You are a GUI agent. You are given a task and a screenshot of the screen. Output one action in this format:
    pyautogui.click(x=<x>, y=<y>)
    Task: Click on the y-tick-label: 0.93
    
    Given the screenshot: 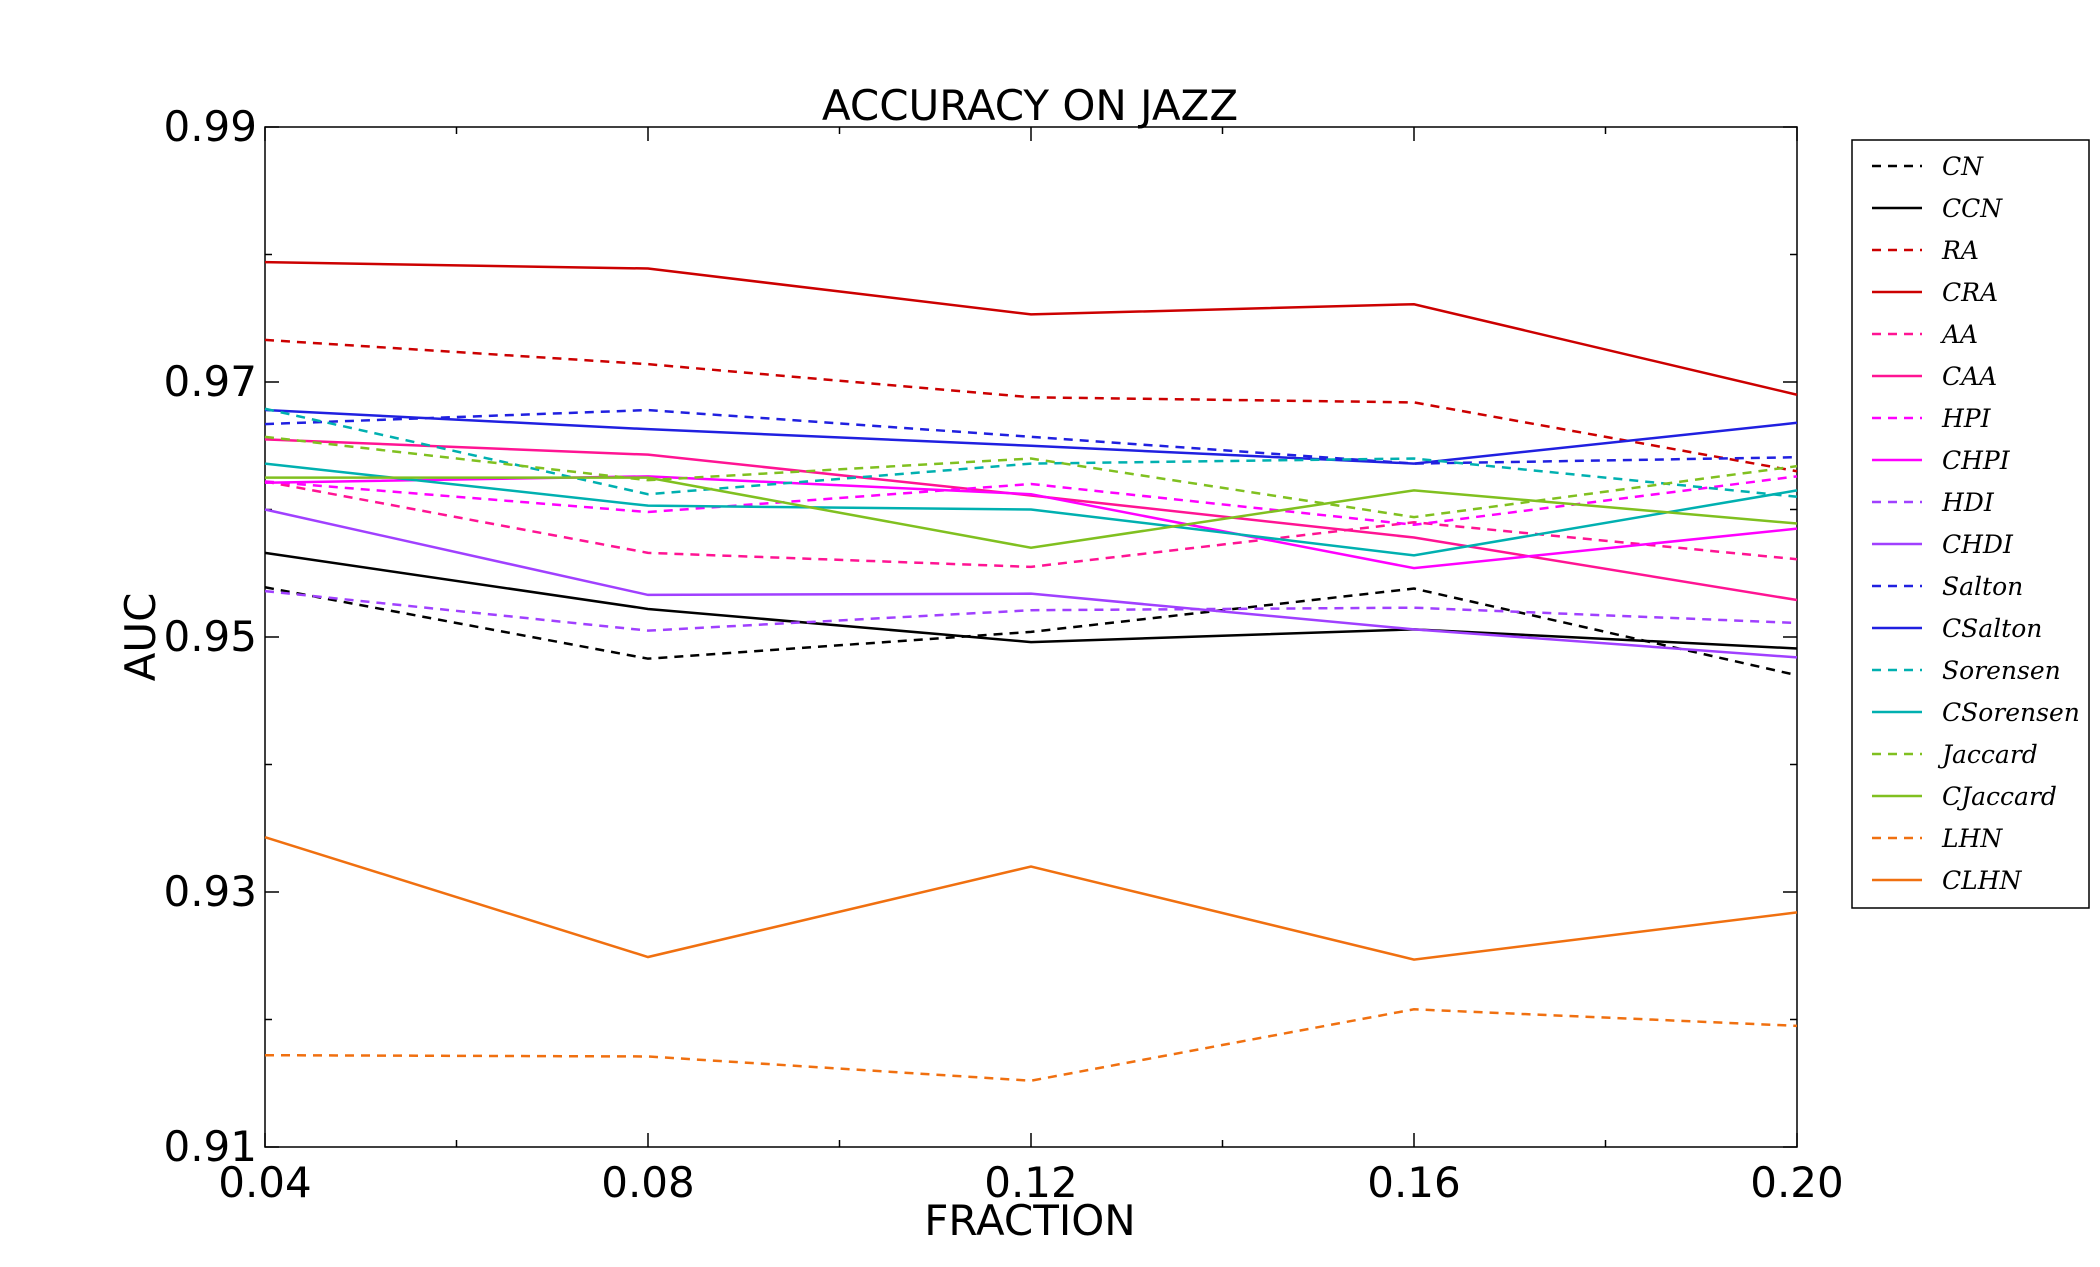 What is the action you would take?
    pyautogui.click(x=210, y=891)
    